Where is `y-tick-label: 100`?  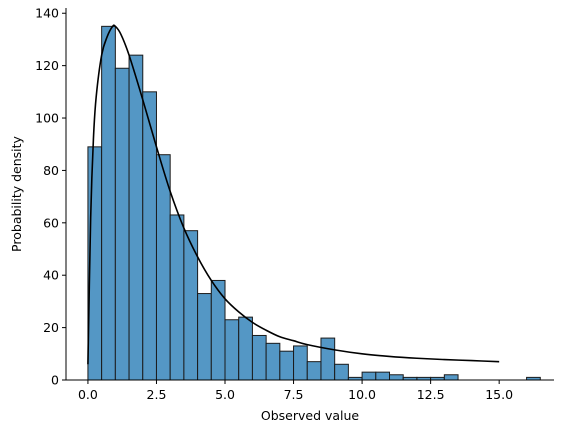 y-tick-label: 100 is located at coordinates (47, 118).